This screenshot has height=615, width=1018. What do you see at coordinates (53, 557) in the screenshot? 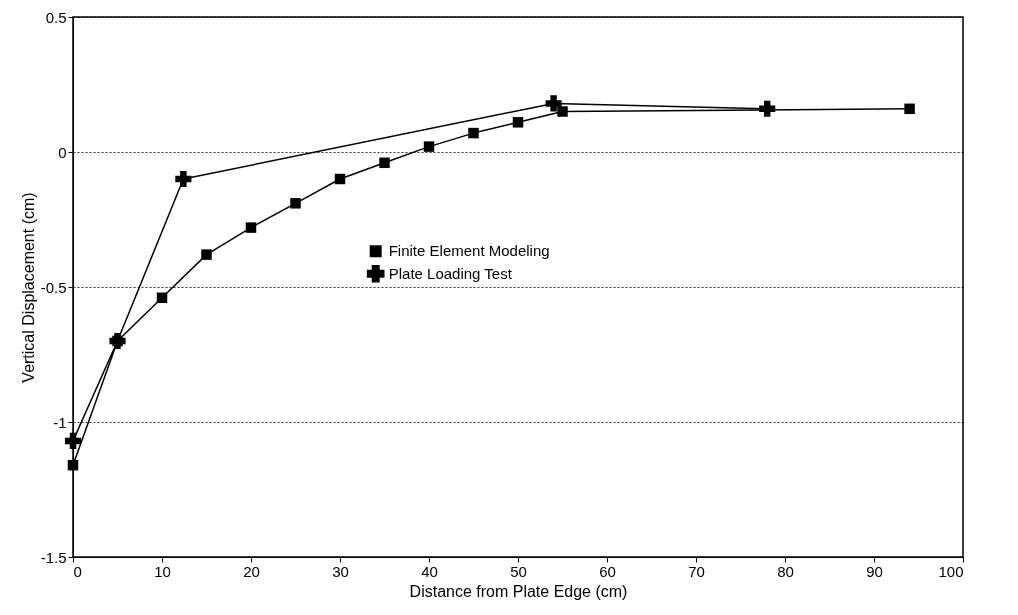
I see `y-tick-label: -1.5` at bounding box center [53, 557].